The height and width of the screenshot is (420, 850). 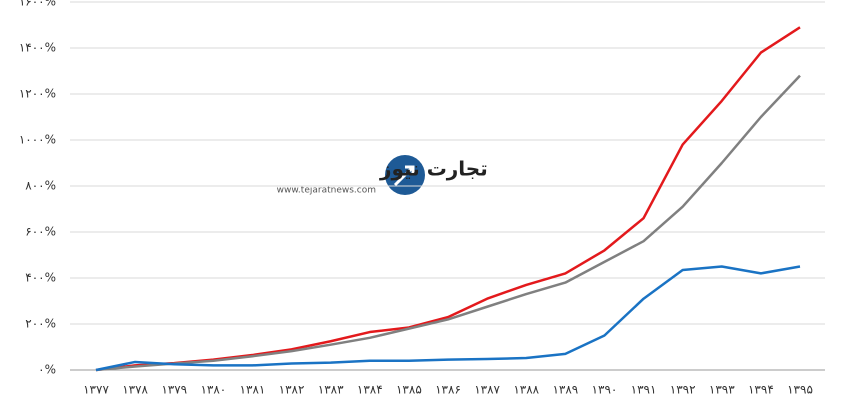 What do you see at coordinates (326, 191) in the screenshot?
I see `logo-url: www.tejaratnews.com` at bounding box center [326, 191].